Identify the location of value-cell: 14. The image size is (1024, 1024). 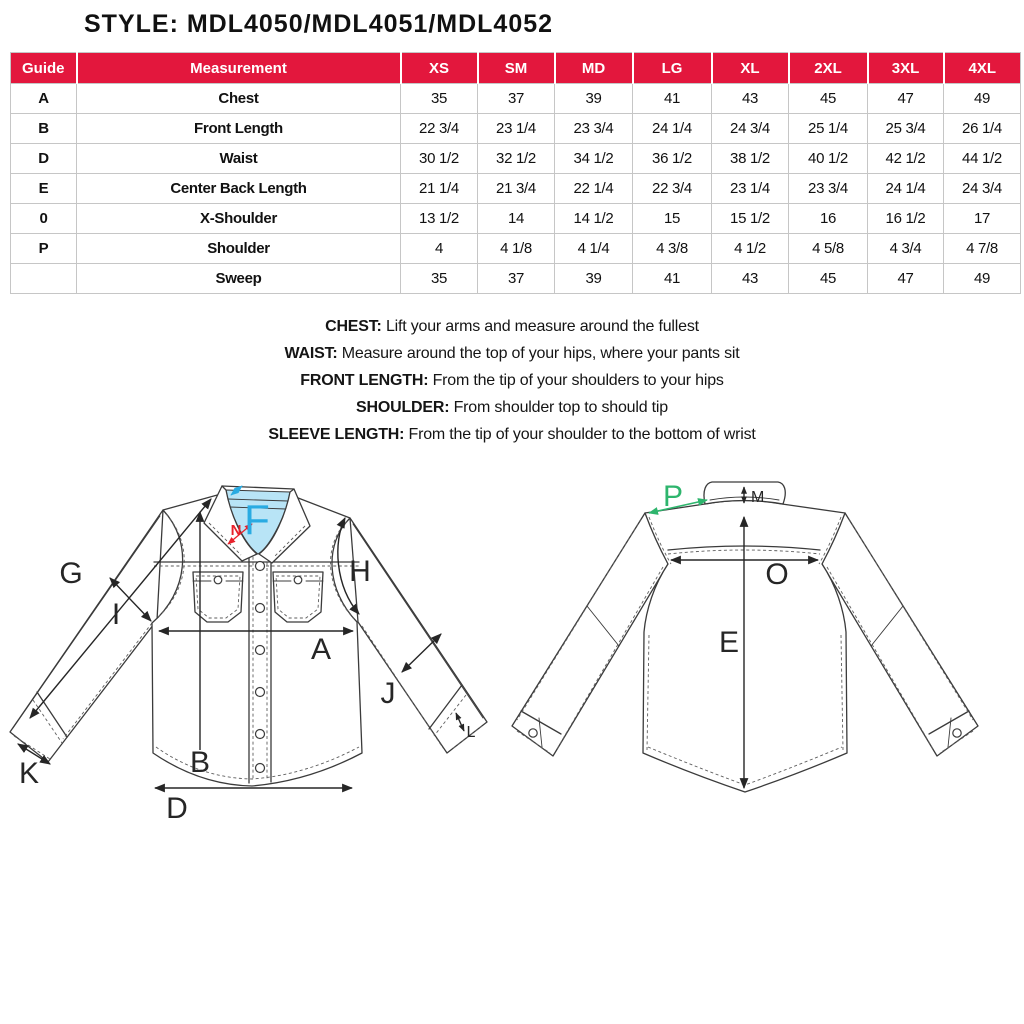
(516, 218).